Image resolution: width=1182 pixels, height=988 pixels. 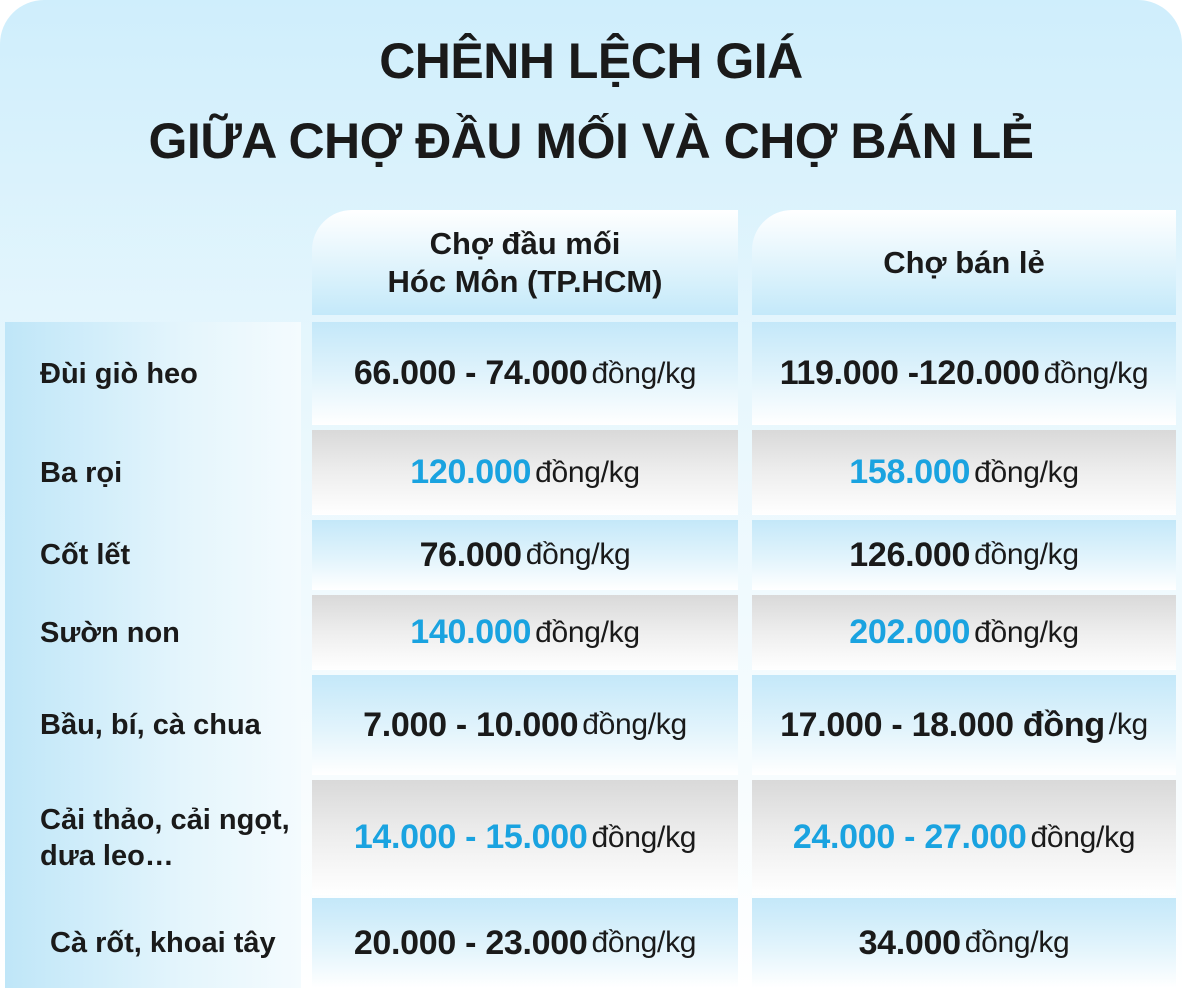 I want to click on price-cell: 66.000 - 74.000 đồng/kg, so click(x=525, y=373).